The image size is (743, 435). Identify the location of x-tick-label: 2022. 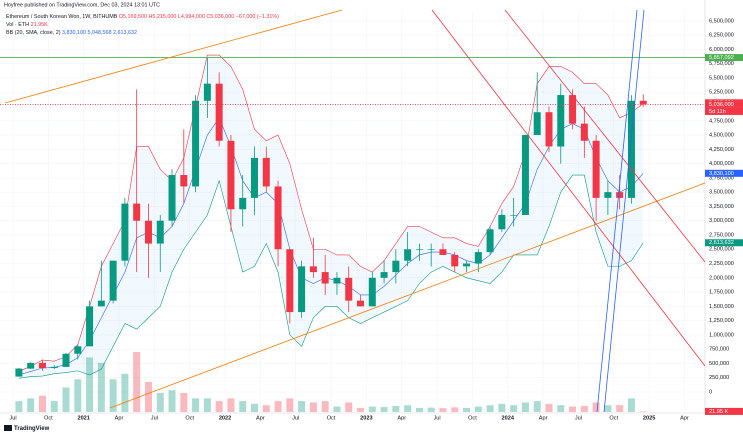
(225, 418).